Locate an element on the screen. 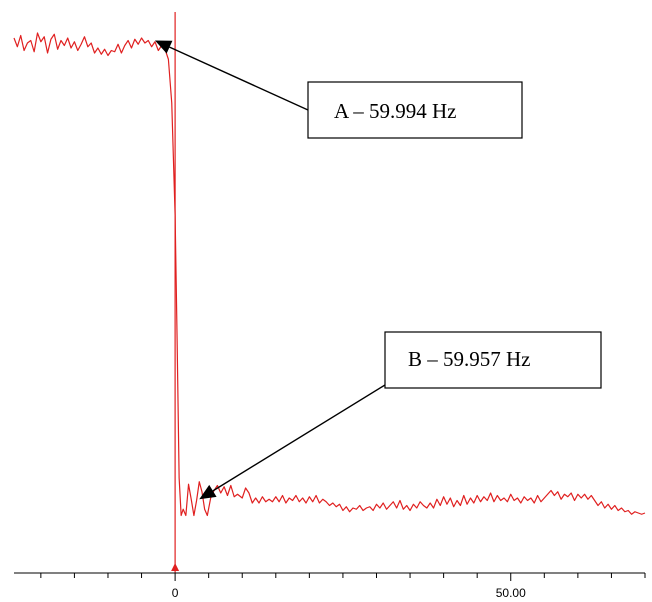 This screenshot has width=652, height=602. event-marker-triangle is located at coordinates (175, 567).